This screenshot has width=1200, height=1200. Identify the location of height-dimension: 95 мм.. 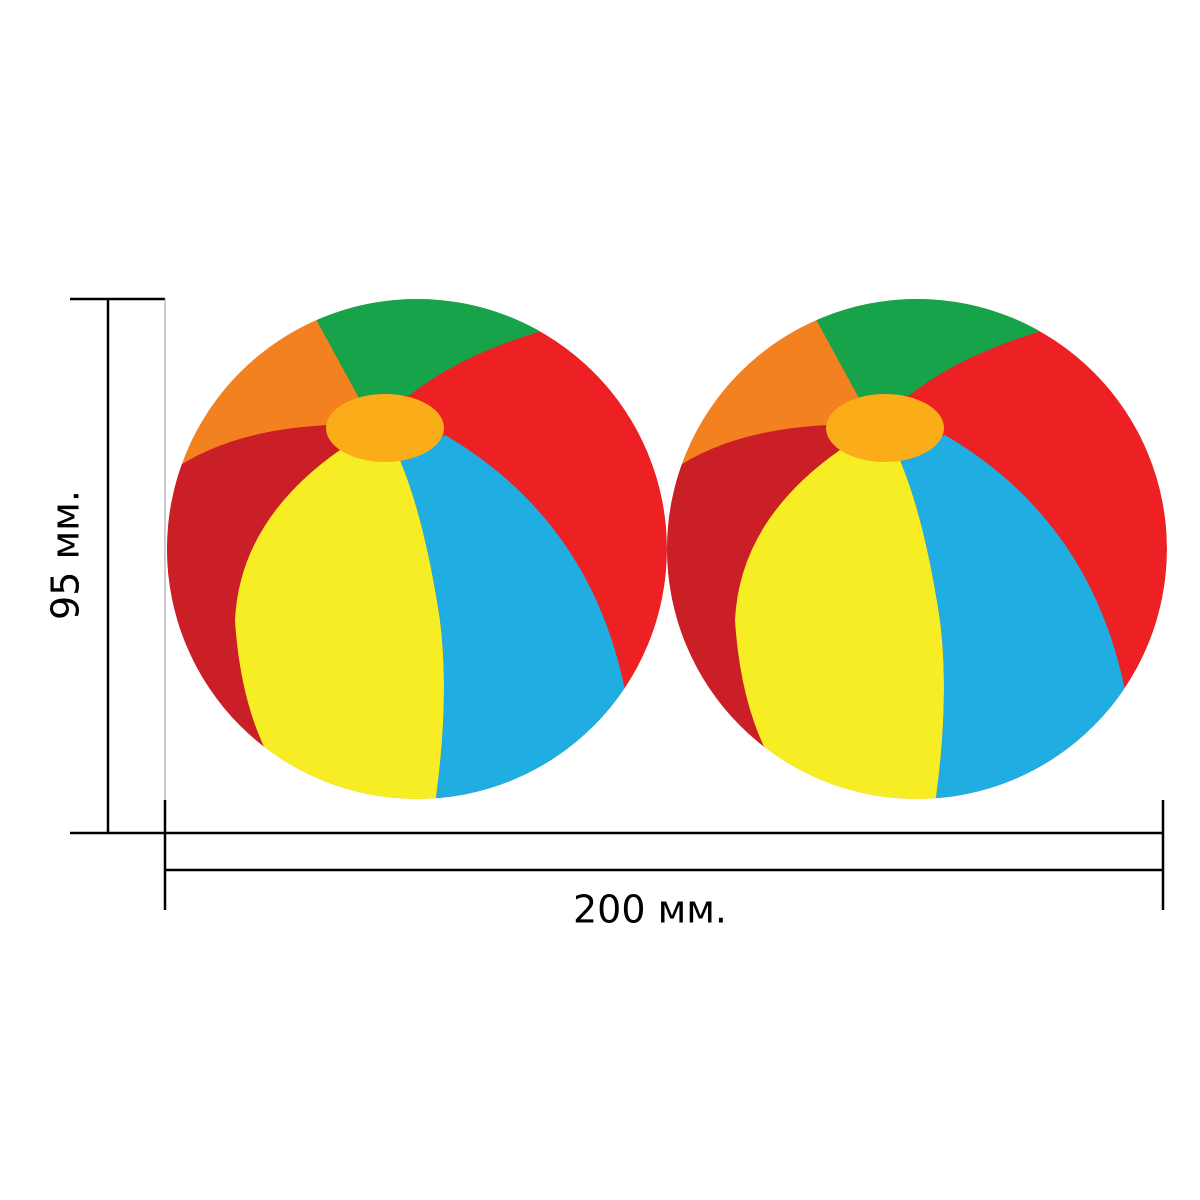
(105, 566).